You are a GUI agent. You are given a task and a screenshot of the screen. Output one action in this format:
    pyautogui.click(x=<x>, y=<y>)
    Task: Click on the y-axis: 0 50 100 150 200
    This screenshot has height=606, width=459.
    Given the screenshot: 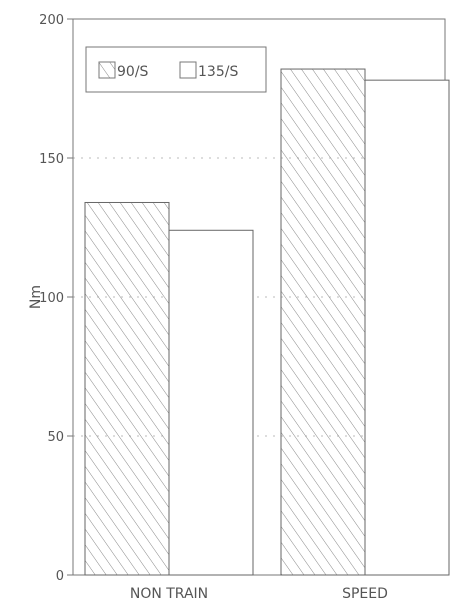 What is the action you would take?
    pyautogui.click(x=56, y=298)
    